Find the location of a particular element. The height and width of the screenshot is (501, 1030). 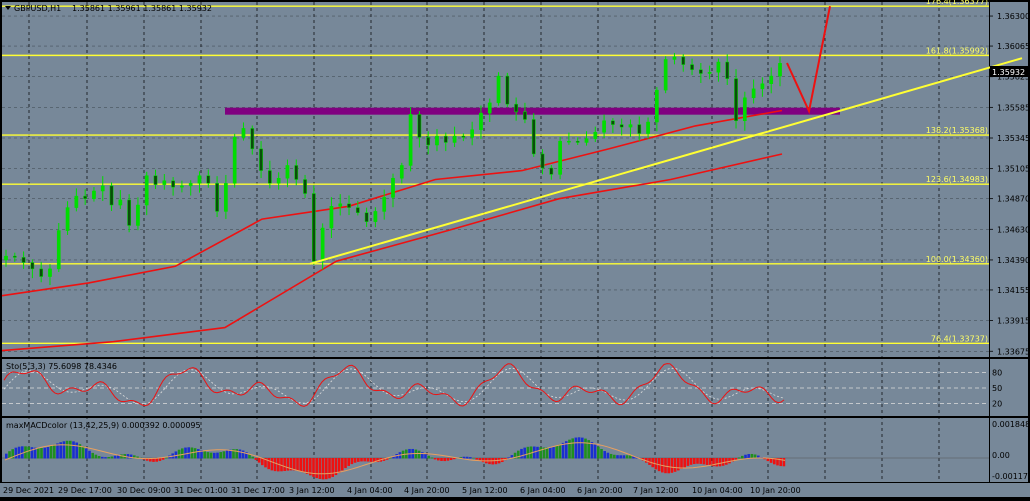

fib-level-label: 123.6(1.34983) is located at coordinates (957, 179).